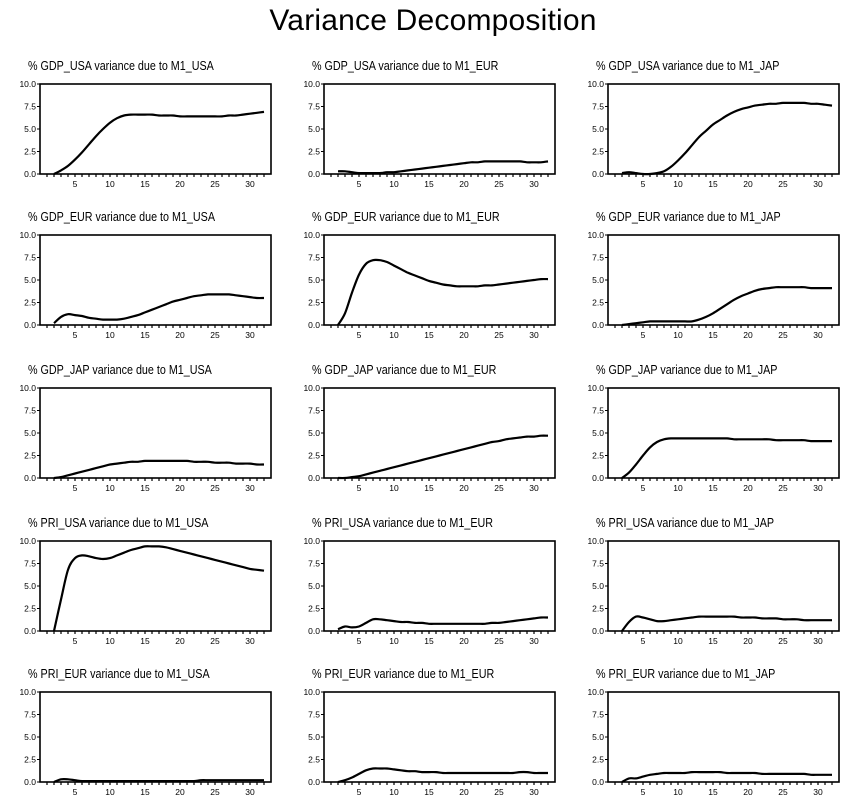  Describe the element at coordinates (122, 217) in the screenshot. I see `panel-title: % GDP_EUR variance due to M1_USA` at that location.